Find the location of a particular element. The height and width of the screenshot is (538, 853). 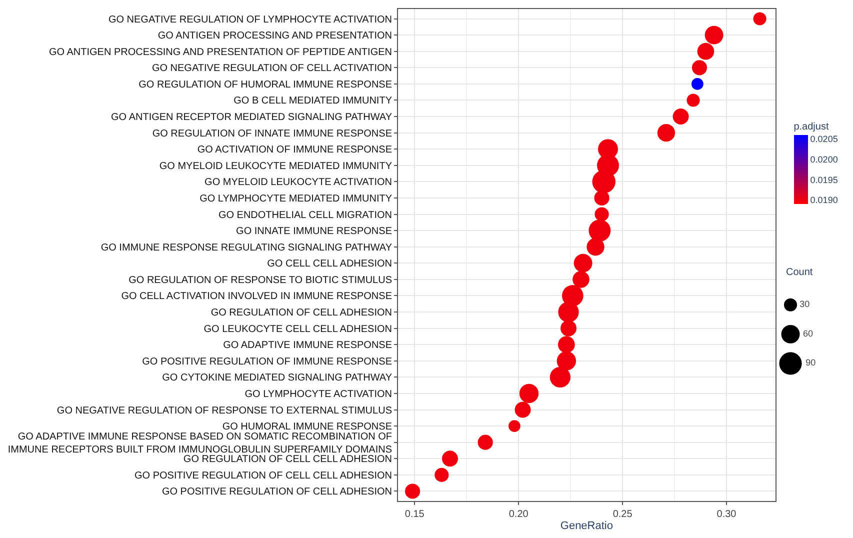

color-bar-title: p.adjust is located at coordinates (811, 127).